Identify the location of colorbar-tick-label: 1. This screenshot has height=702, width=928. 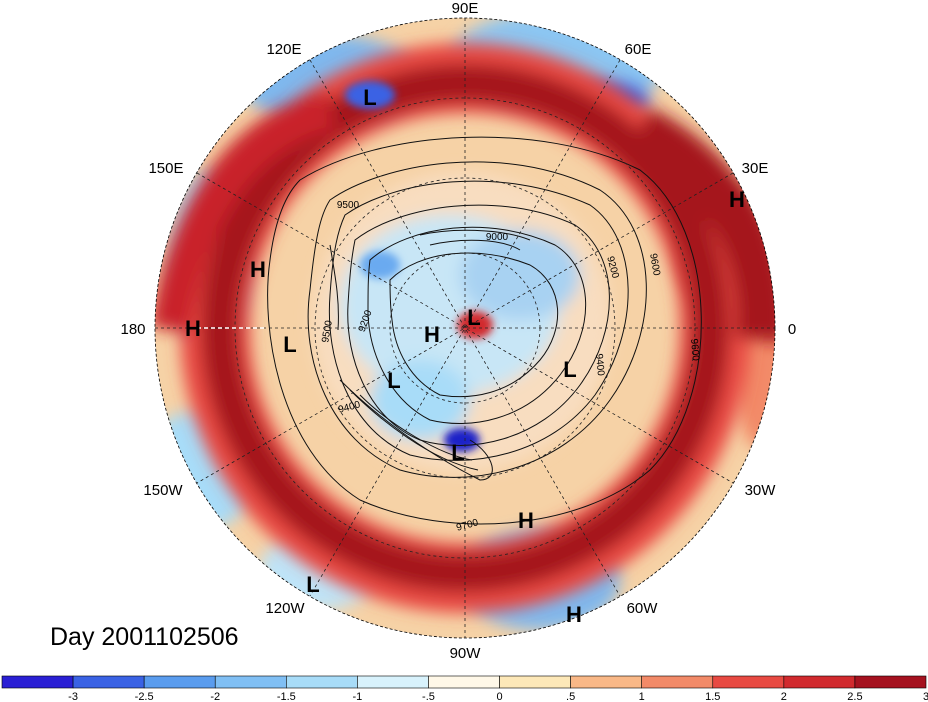
(642, 696).